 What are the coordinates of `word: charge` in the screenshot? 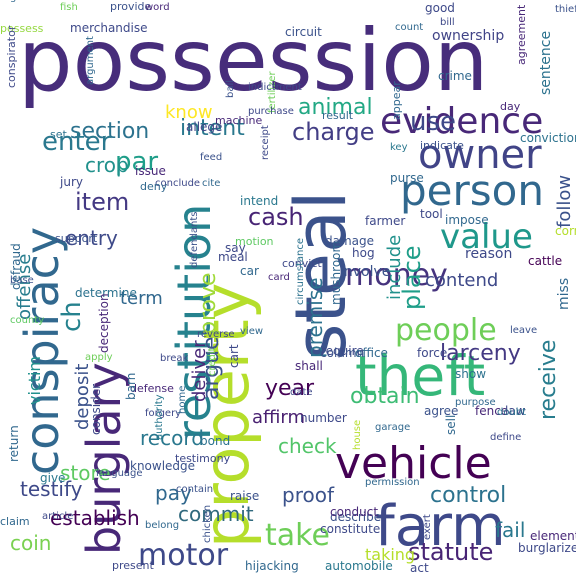 It's located at (333, 132).